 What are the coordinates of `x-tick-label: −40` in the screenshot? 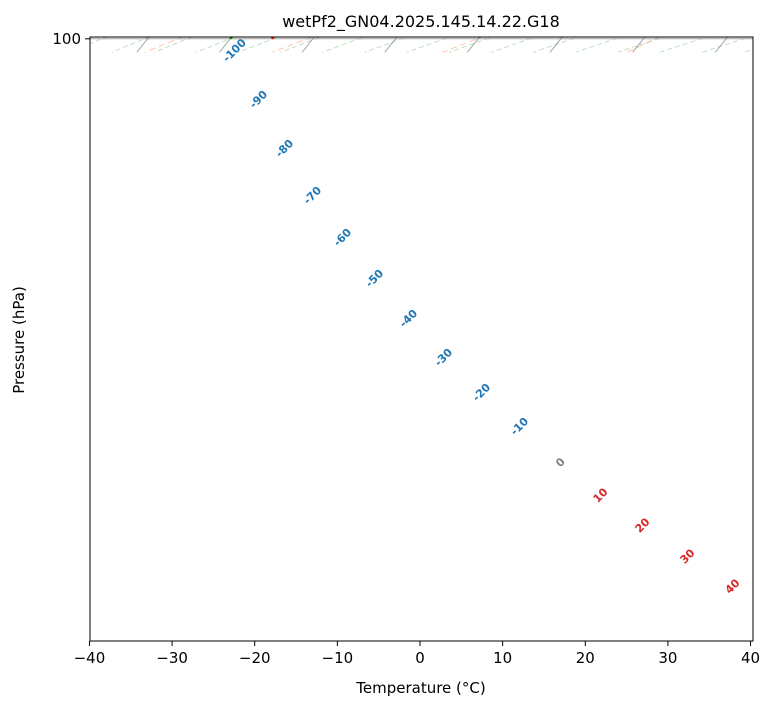 It's located at (90, 658).